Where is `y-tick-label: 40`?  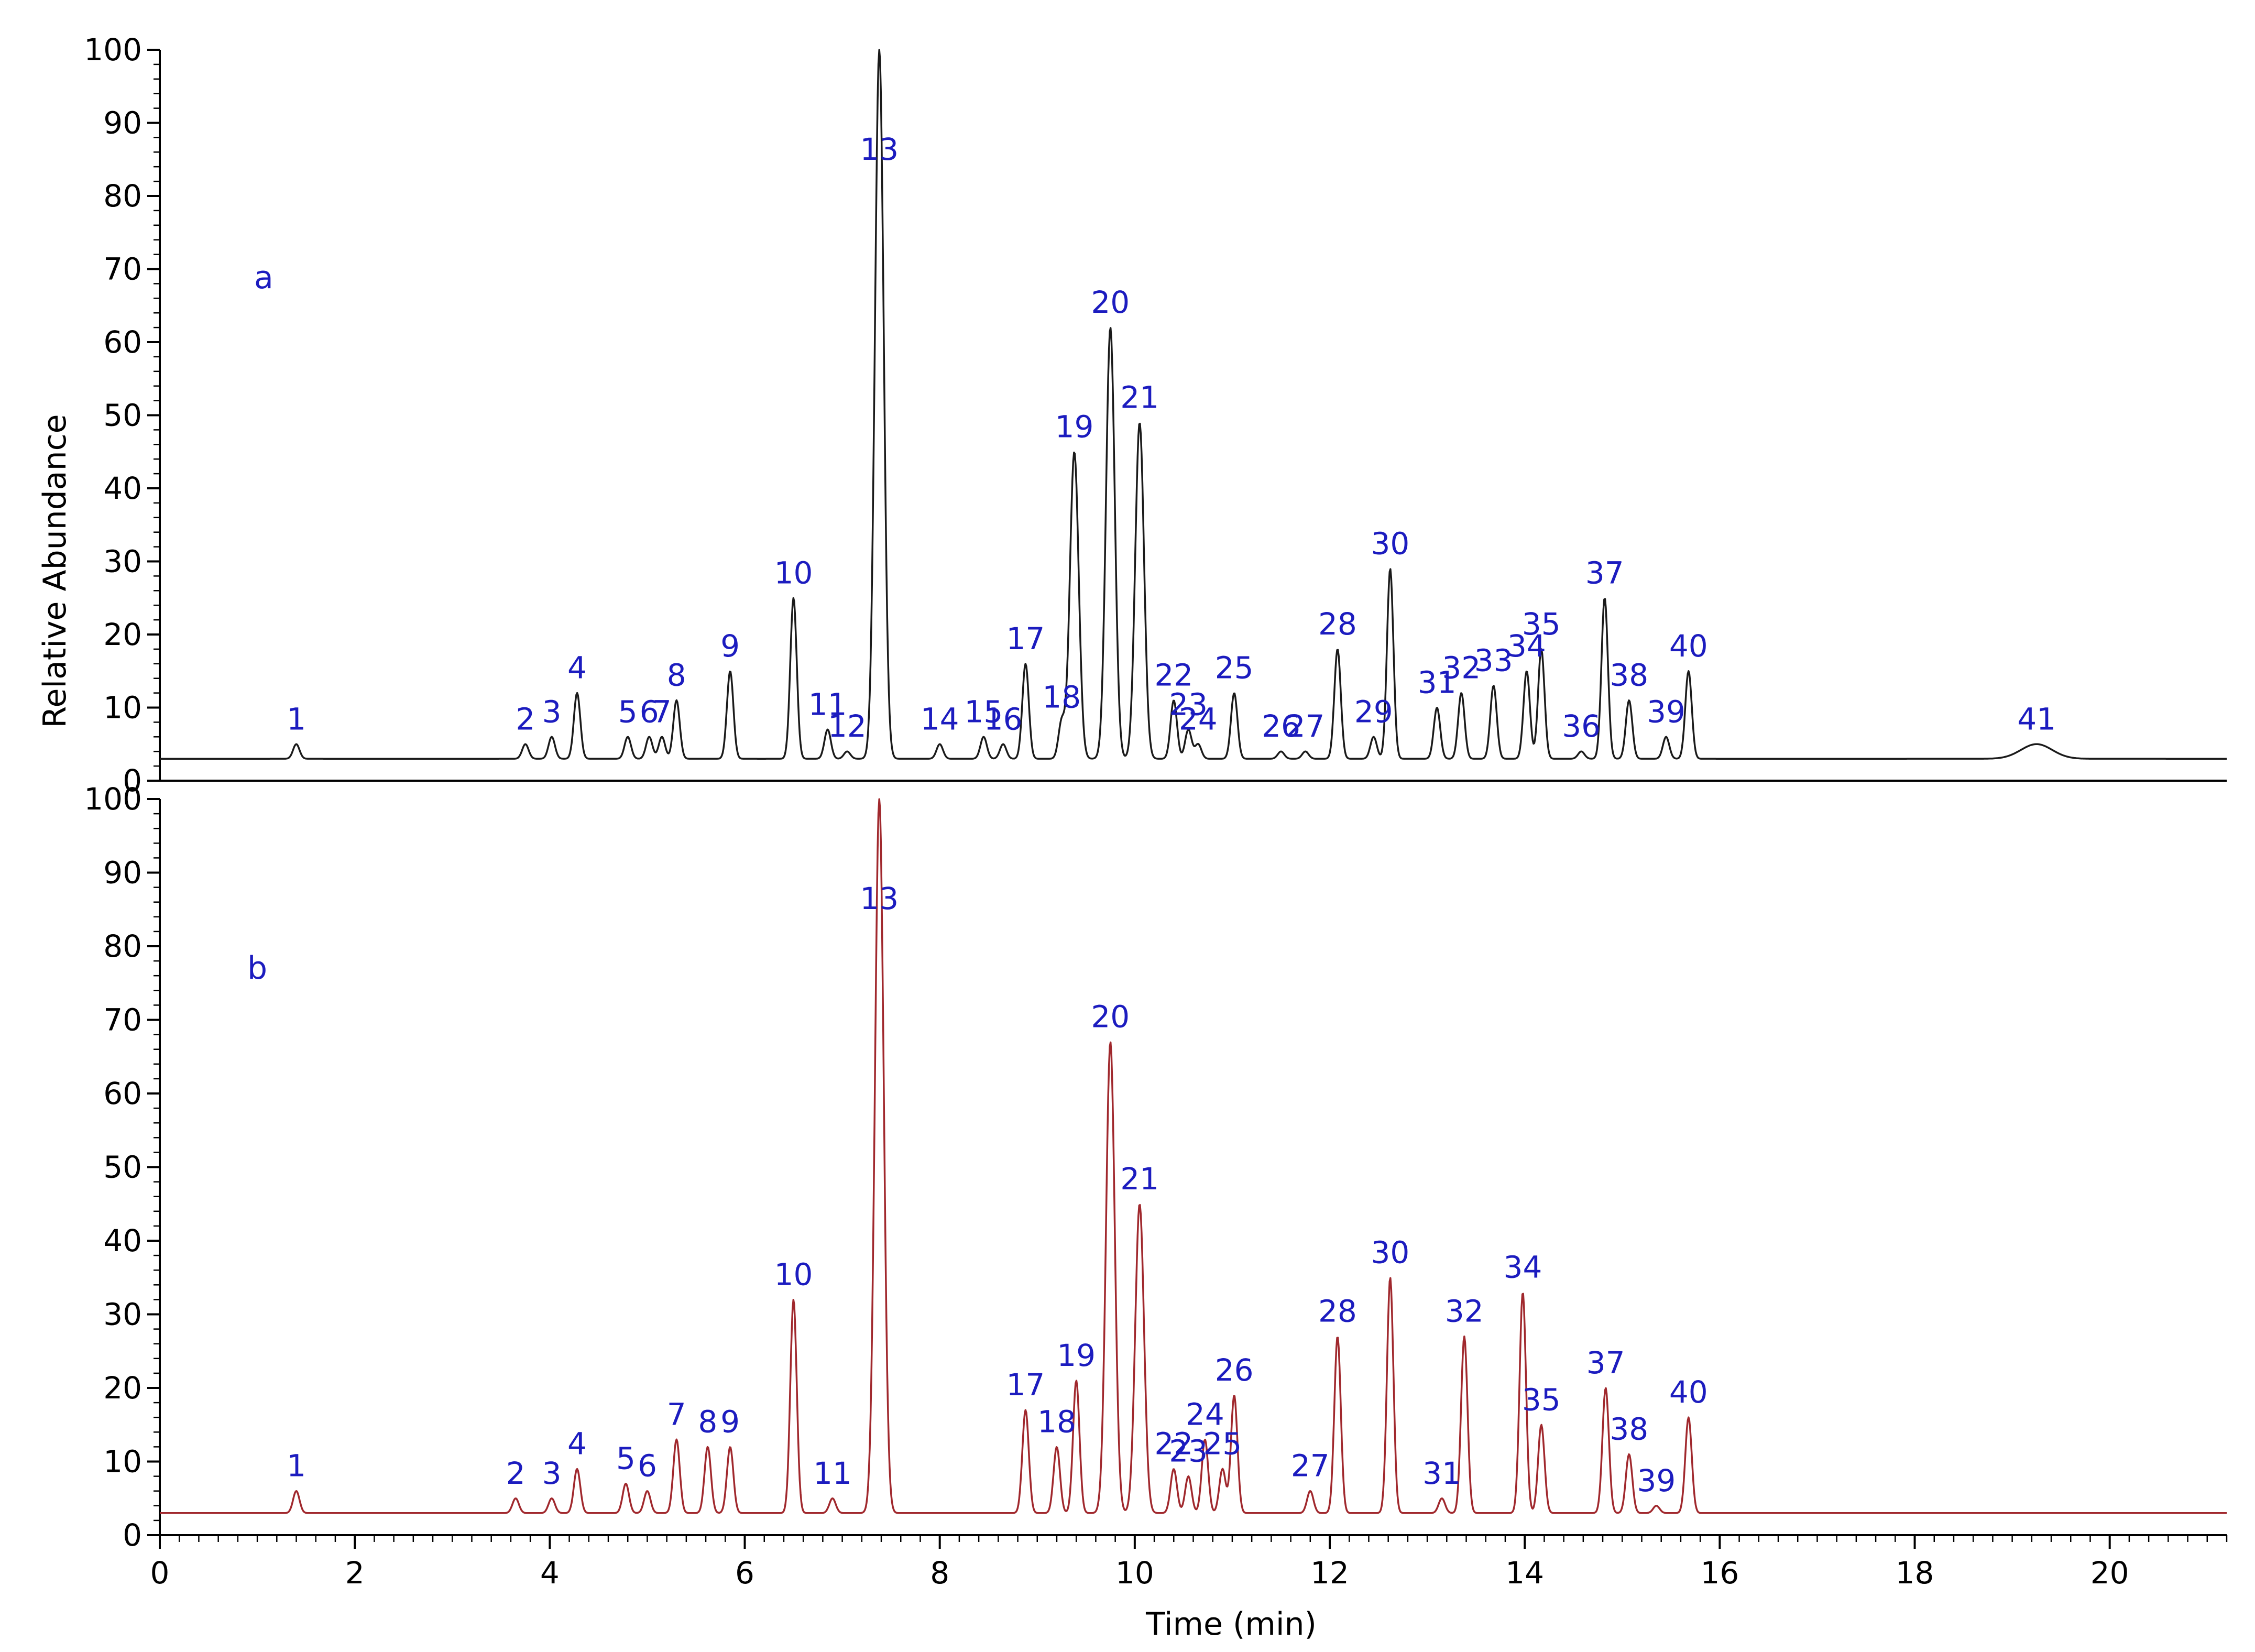
y-tick-label: 40 is located at coordinates (123, 488).